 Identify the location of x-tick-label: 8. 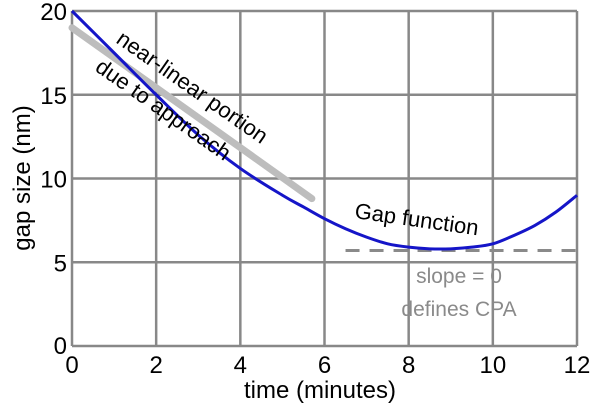
(408, 365).